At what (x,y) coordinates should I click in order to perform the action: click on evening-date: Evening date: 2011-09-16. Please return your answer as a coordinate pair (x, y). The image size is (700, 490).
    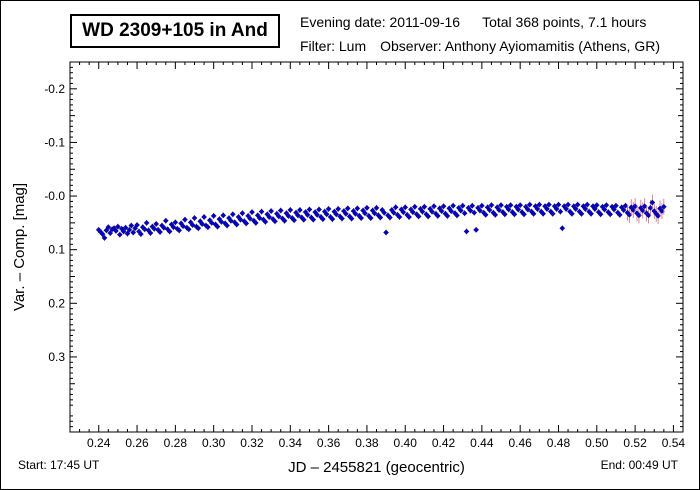
    Looking at the image, I should click on (380, 22).